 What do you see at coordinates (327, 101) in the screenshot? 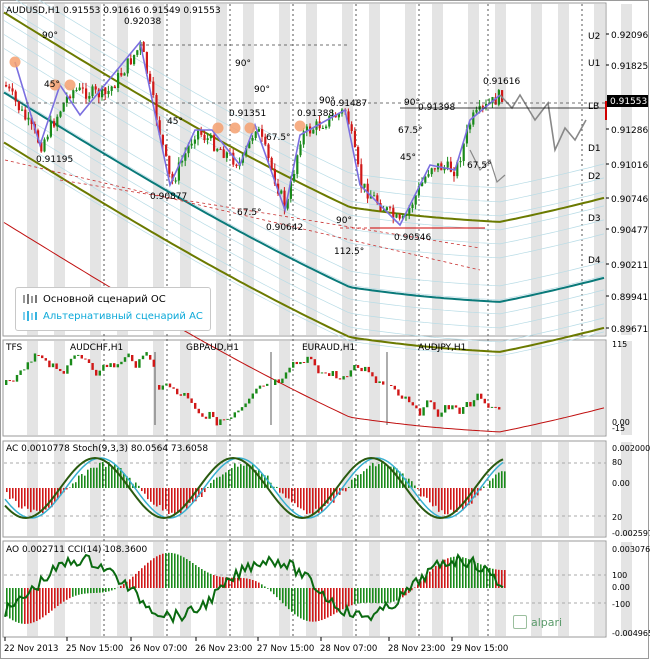
I see `angle-label: 90°` at bounding box center [327, 101].